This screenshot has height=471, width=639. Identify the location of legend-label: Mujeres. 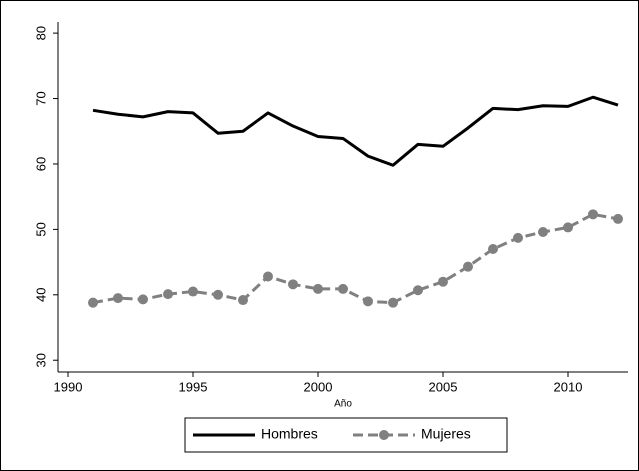
(446, 434).